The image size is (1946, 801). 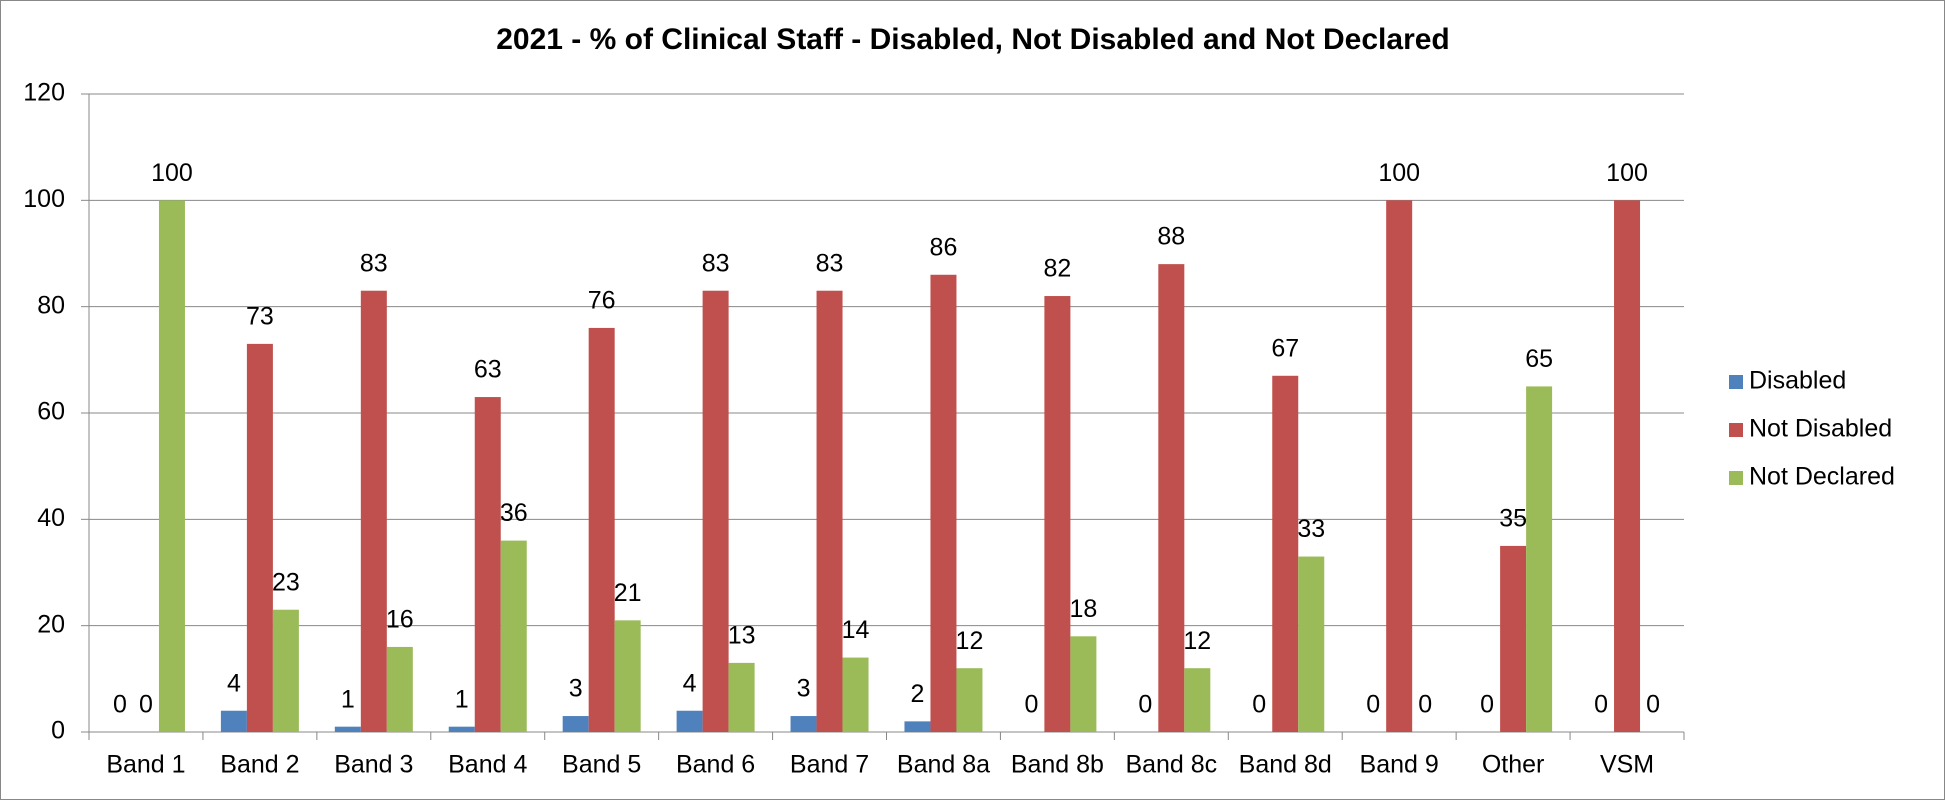 I want to click on x-tick-label: Band 6, so click(x=715, y=765).